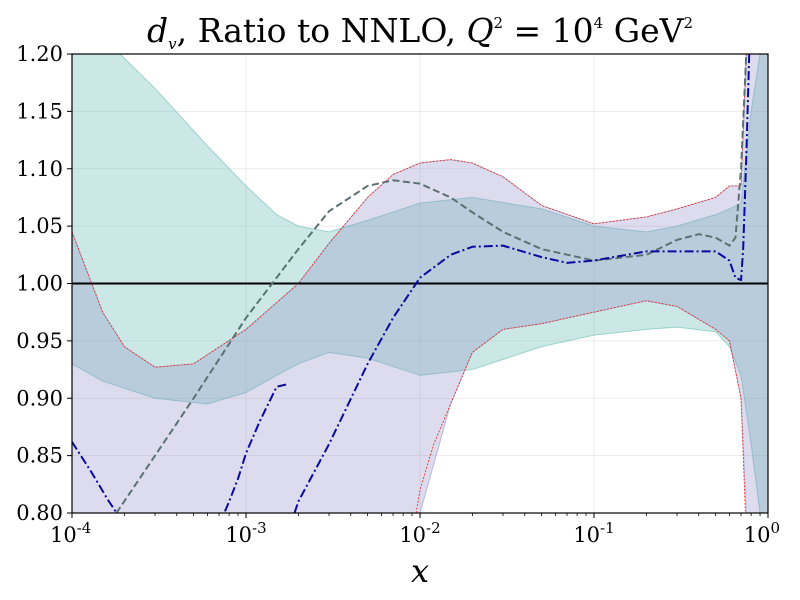  I want to click on x-tick-label: 10⁻¹, so click(593, 533).